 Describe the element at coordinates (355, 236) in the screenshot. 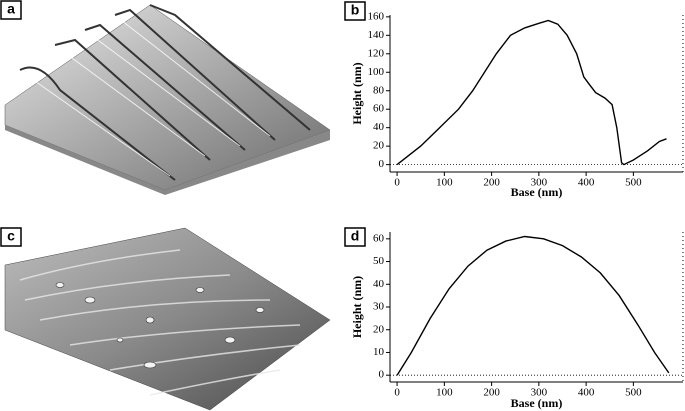

I see `panel-label: d` at that location.